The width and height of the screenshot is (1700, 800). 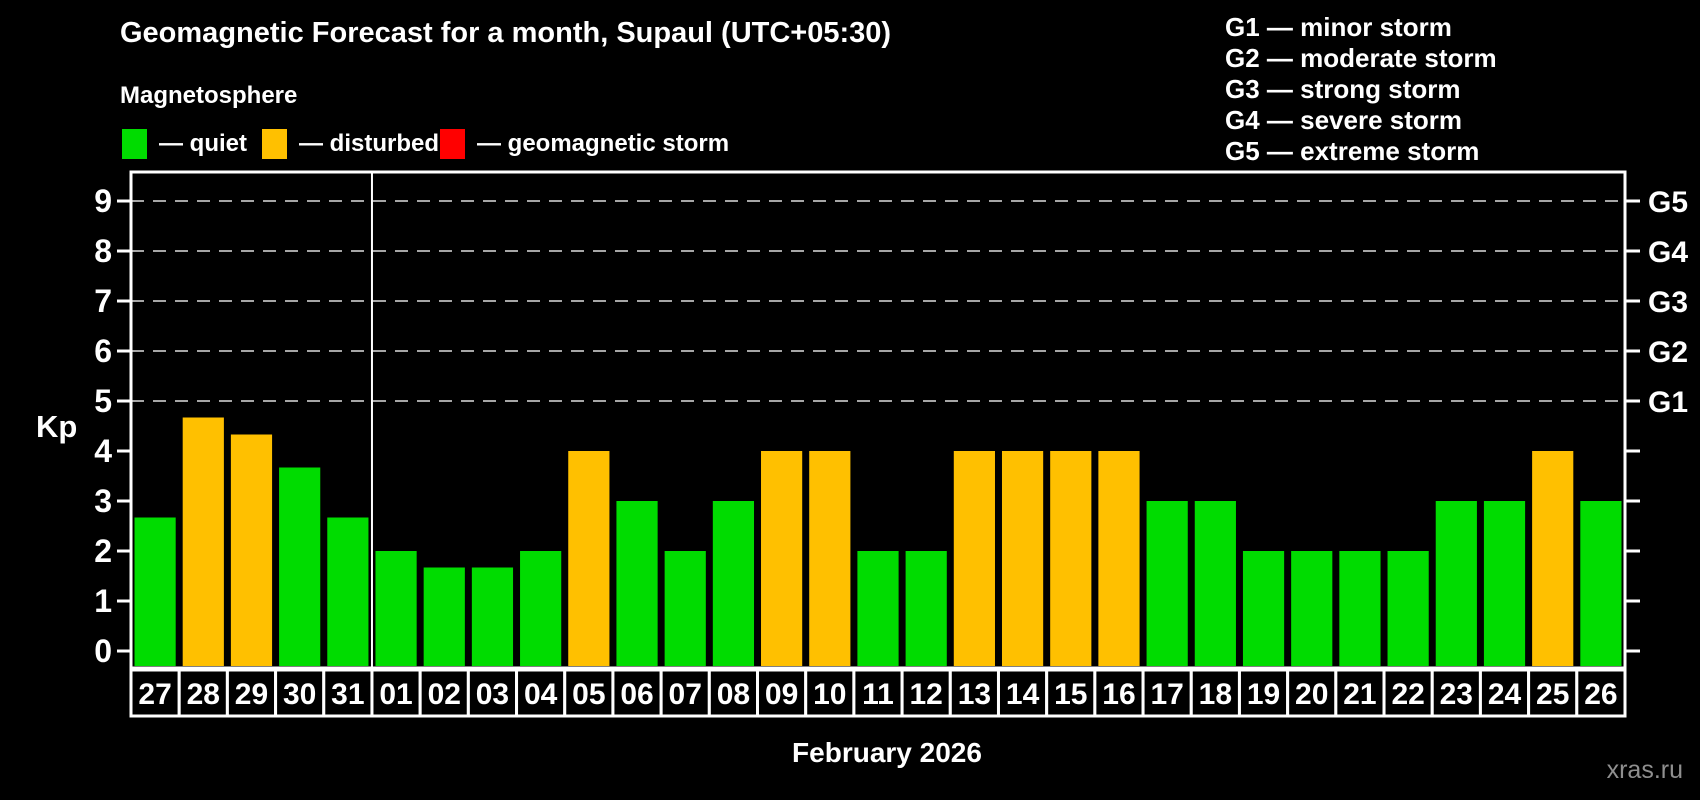 I want to click on y-tick-label-4: 4, so click(x=103, y=451).